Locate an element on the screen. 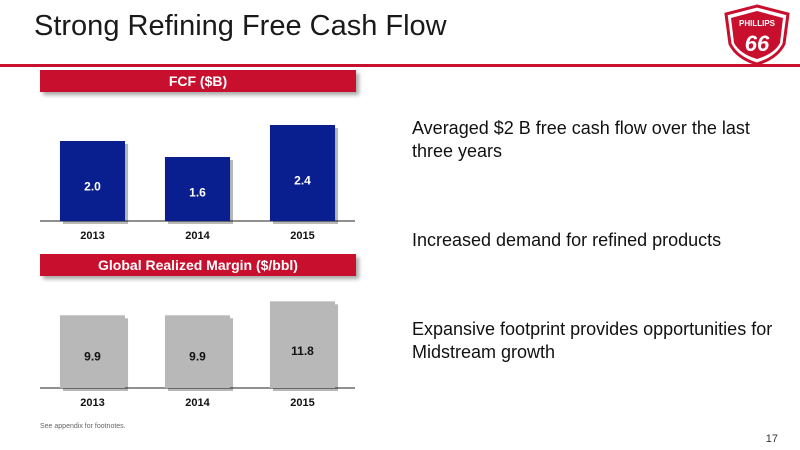 The image size is (800, 450). title-divider is located at coordinates (400, 65).